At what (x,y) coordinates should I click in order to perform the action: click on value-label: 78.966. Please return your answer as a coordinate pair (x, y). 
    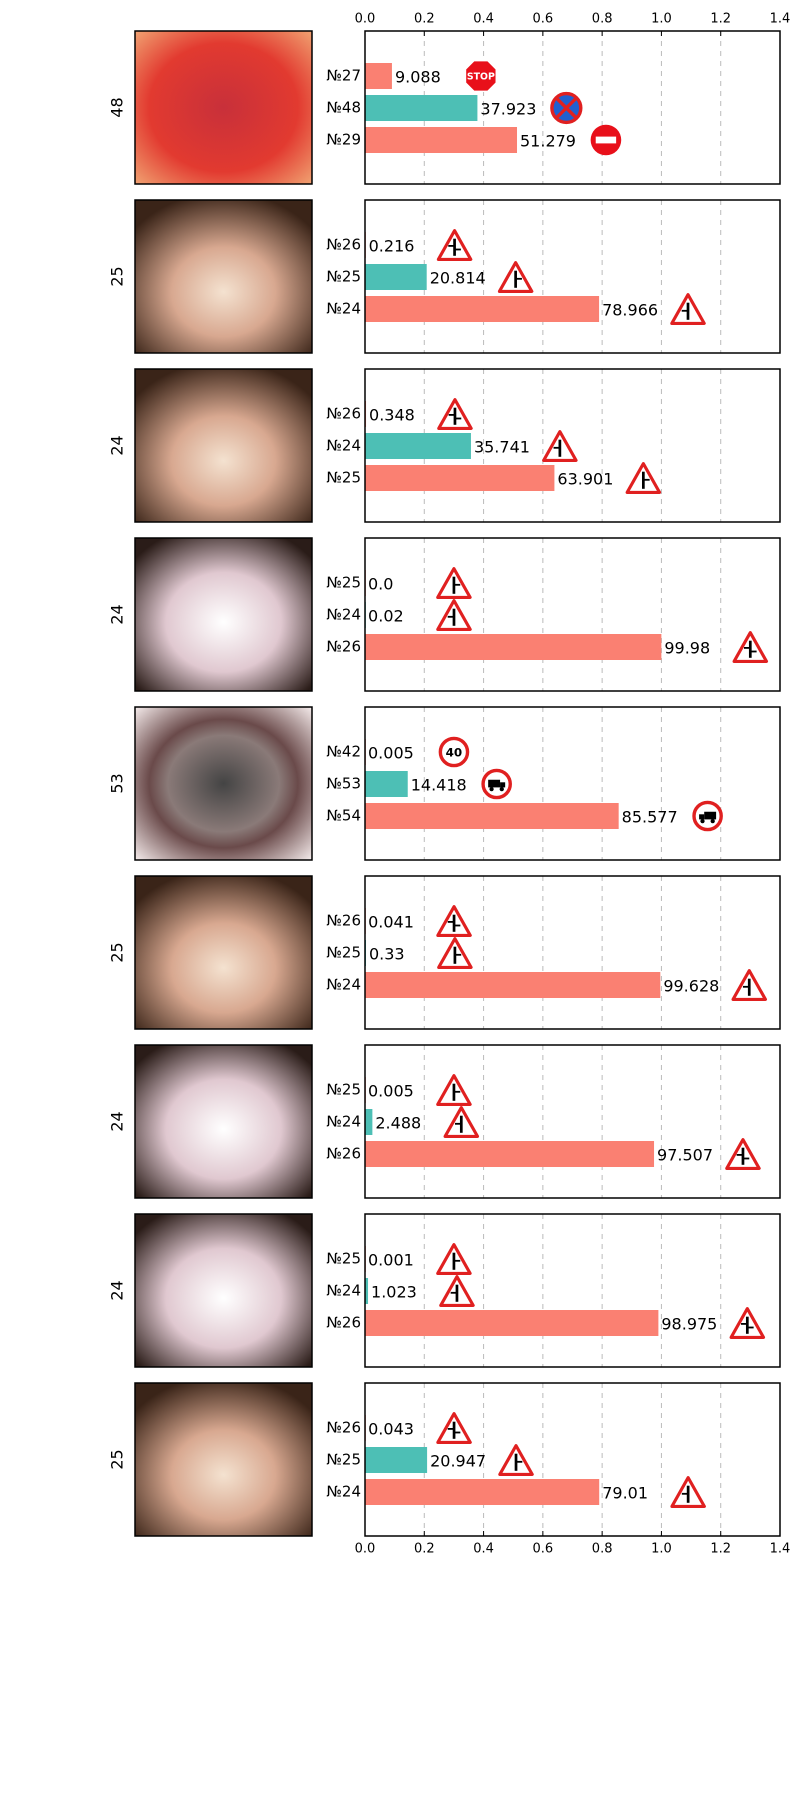
    Looking at the image, I should click on (630, 310).